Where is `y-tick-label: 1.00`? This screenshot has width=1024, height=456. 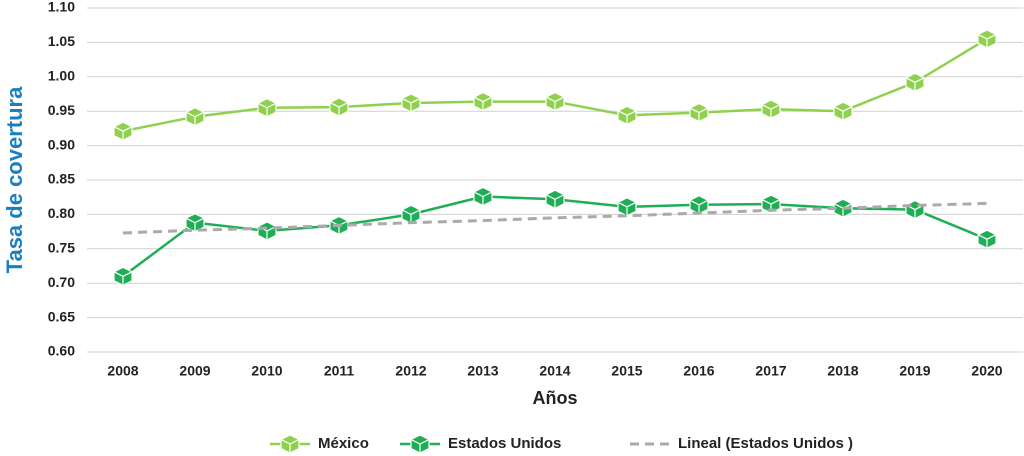 y-tick-label: 1.00 is located at coordinates (61, 76).